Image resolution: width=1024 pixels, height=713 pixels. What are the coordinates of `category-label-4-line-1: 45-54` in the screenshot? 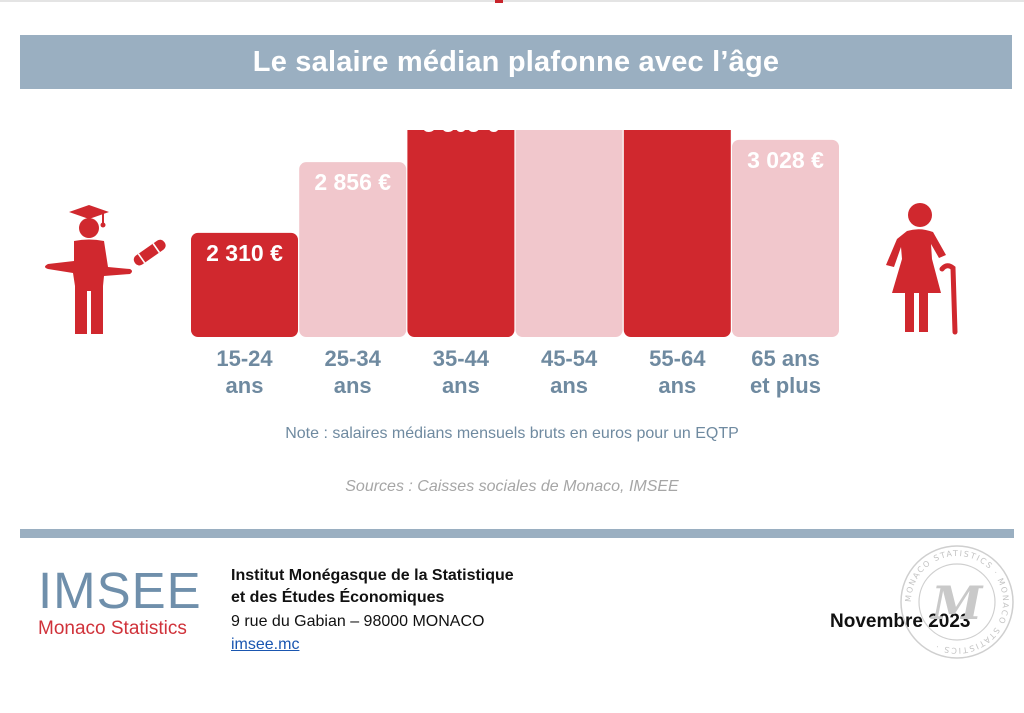 It's located at (569, 358).